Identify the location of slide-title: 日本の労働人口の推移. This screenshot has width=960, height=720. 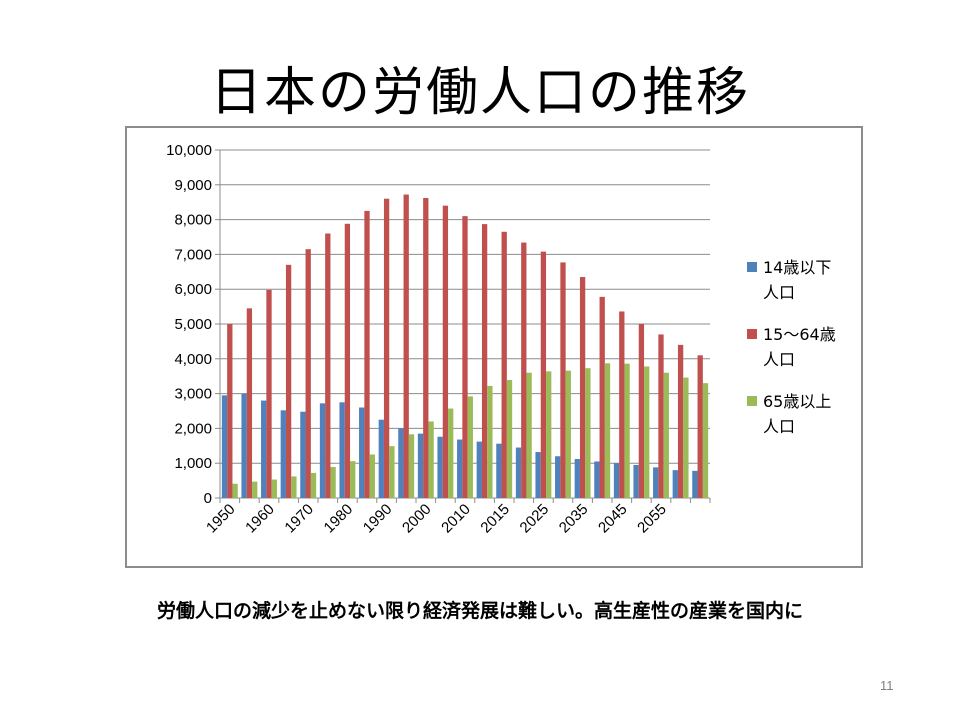
(479, 93).